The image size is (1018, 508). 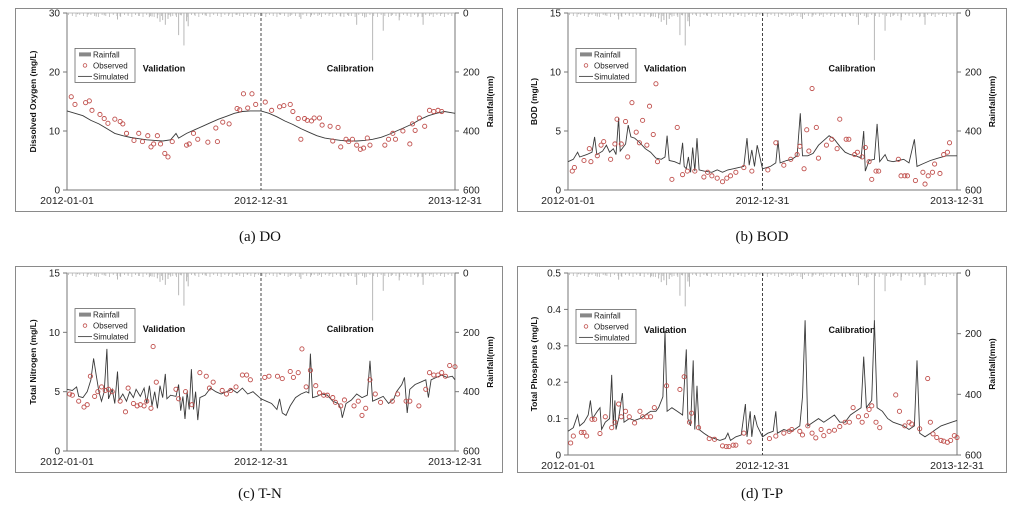 What do you see at coordinates (466, 274) in the screenshot?
I see `y2-tick-label: 0` at bounding box center [466, 274].